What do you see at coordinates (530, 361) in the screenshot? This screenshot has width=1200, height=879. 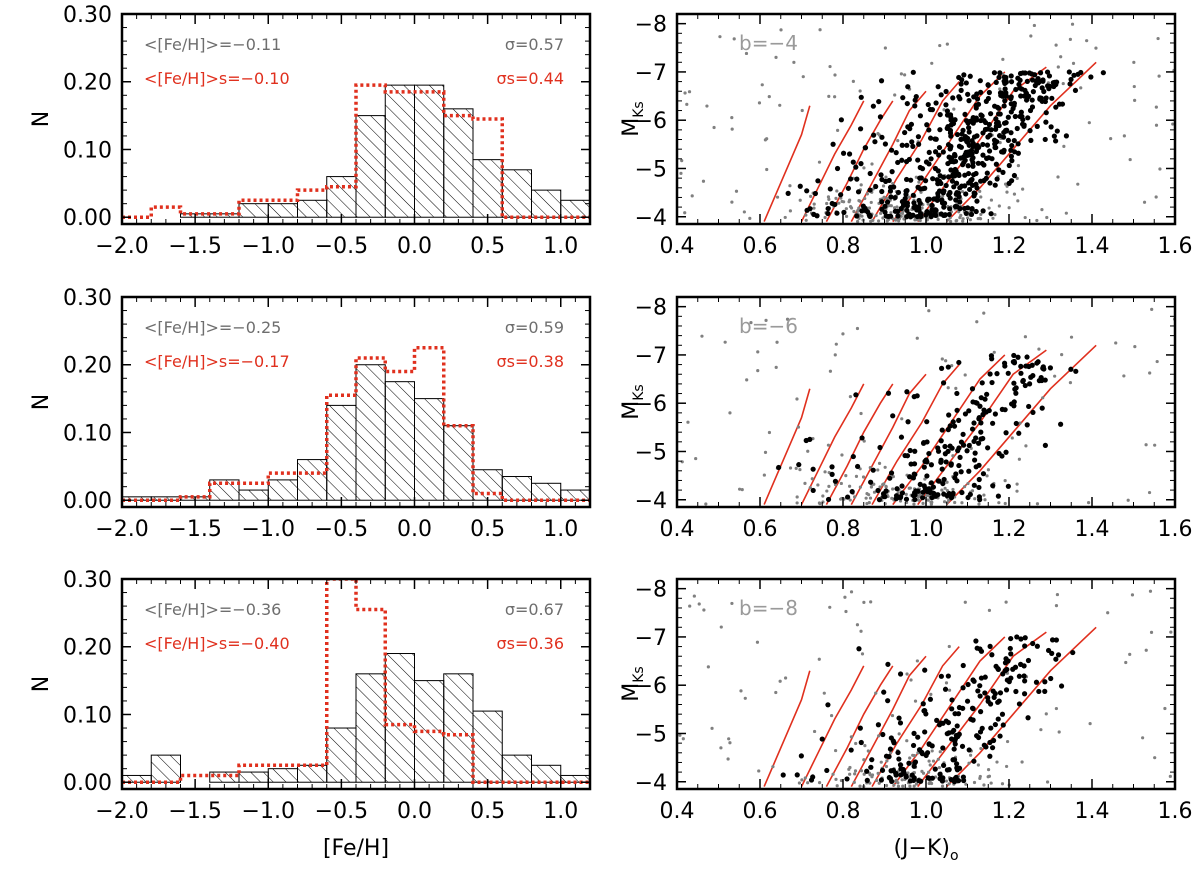 I see `sigma-s: σs=0.38` at bounding box center [530, 361].